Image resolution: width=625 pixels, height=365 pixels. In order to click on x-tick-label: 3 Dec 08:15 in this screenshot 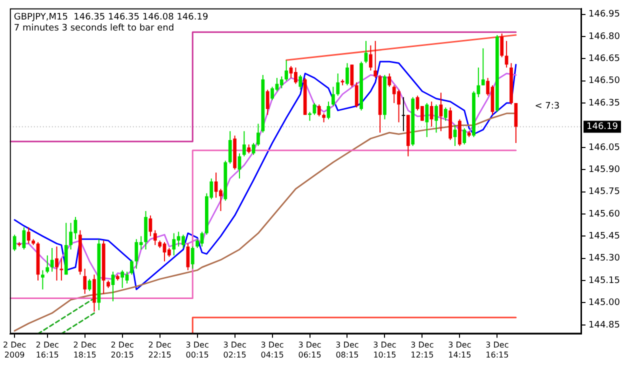, I will do `click(347, 350)`.